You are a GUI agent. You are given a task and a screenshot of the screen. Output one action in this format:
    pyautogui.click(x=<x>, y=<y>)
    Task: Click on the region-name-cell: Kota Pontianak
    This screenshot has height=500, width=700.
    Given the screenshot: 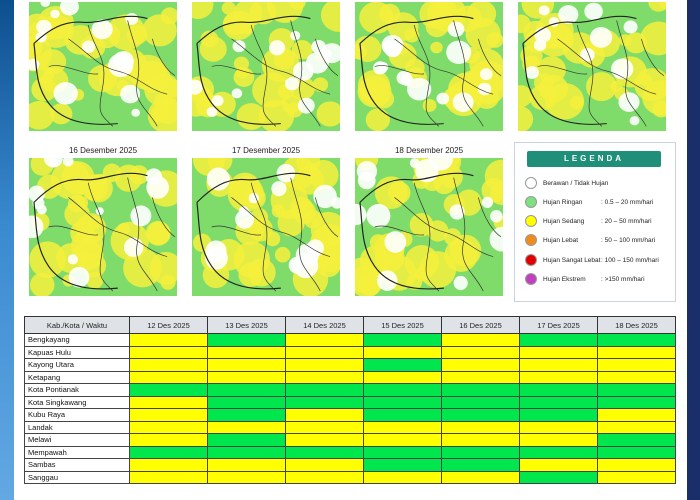 What is the action you would take?
    pyautogui.click(x=77, y=390)
    